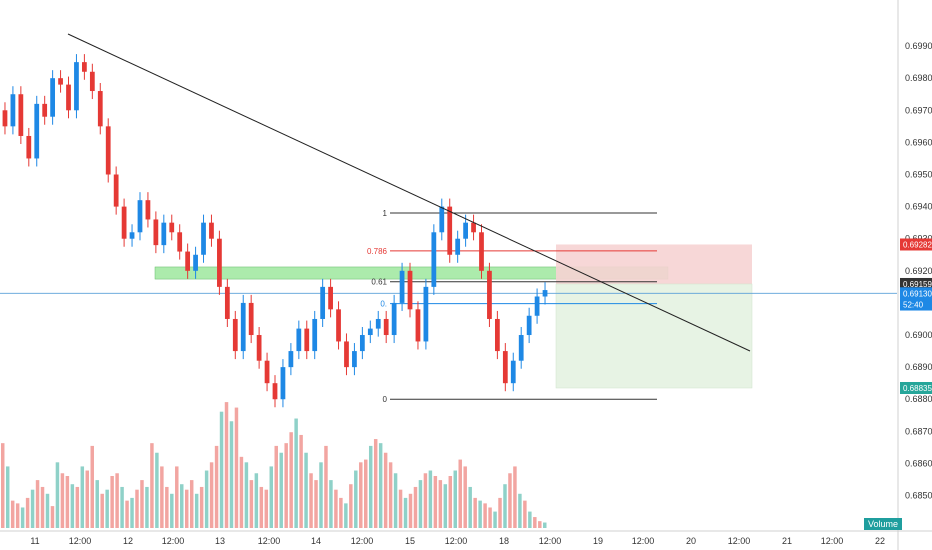 The width and height of the screenshot is (932, 550). I want to click on price-tag-text: 0.69282, so click(917, 244).